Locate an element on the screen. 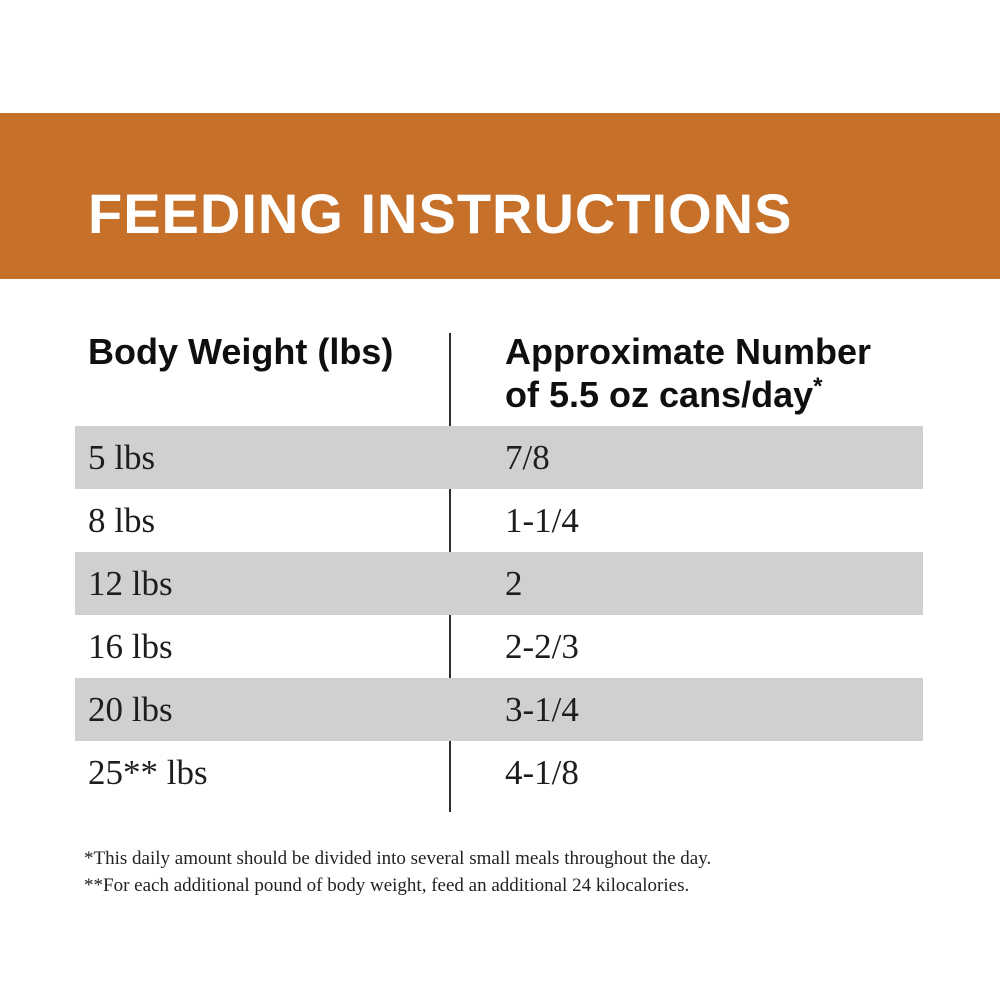 Image resolution: width=1000 pixels, height=1000 pixels. table-row: 25** lbs 4-1/8 is located at coordinates (499, 772).